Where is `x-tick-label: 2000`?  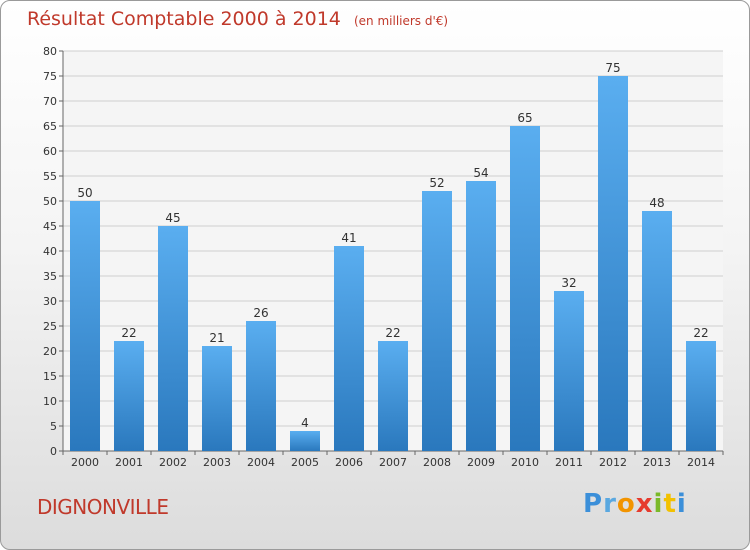
x-tick-label: 2000 is located at coordinates (85, 462).